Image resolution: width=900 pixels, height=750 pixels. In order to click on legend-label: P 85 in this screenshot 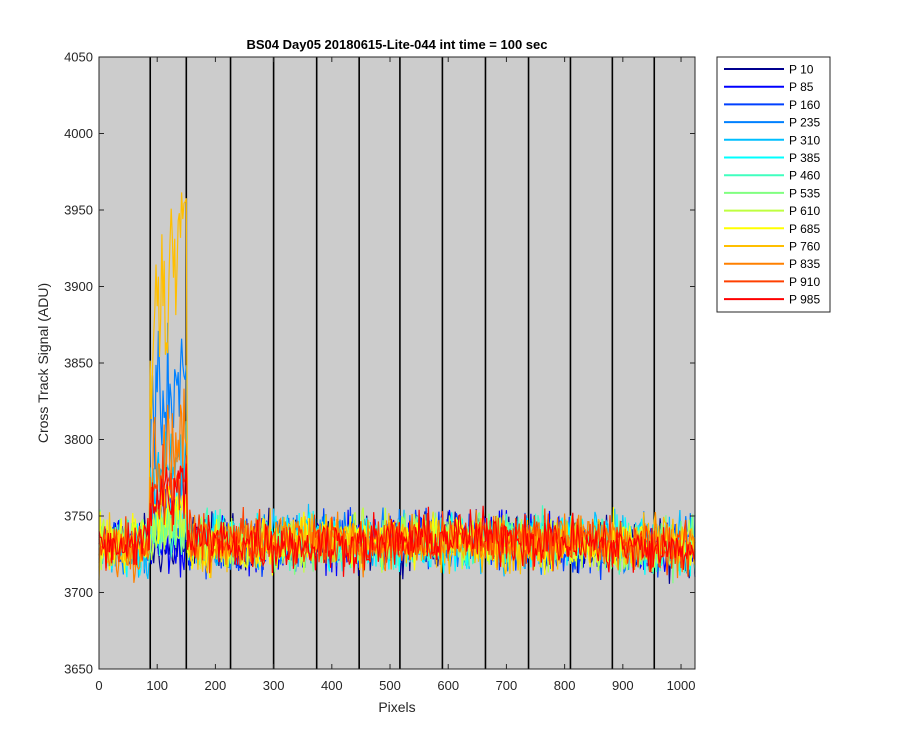, I will do `click(801, 87)`.